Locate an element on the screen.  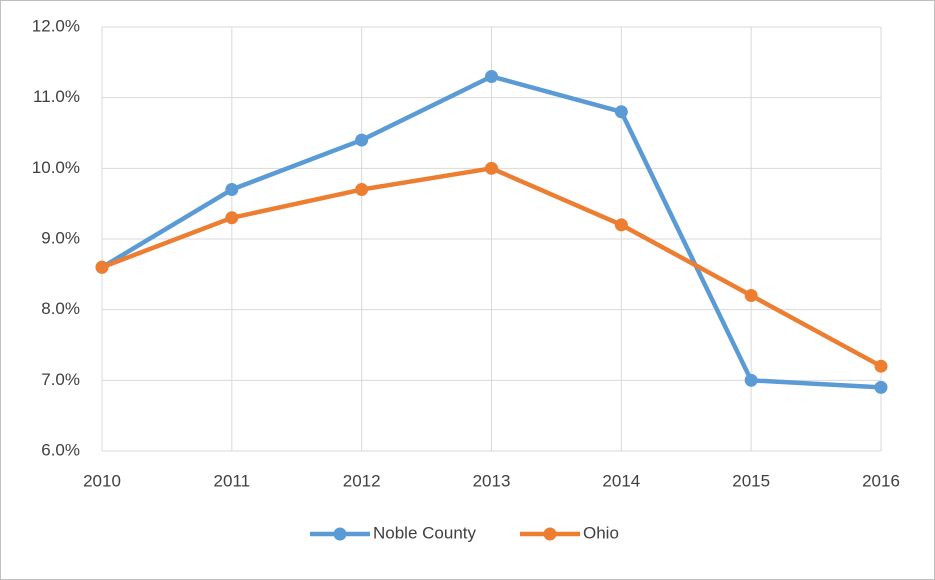
x-tick-label: 2015 is located at coordinates (751, 480).